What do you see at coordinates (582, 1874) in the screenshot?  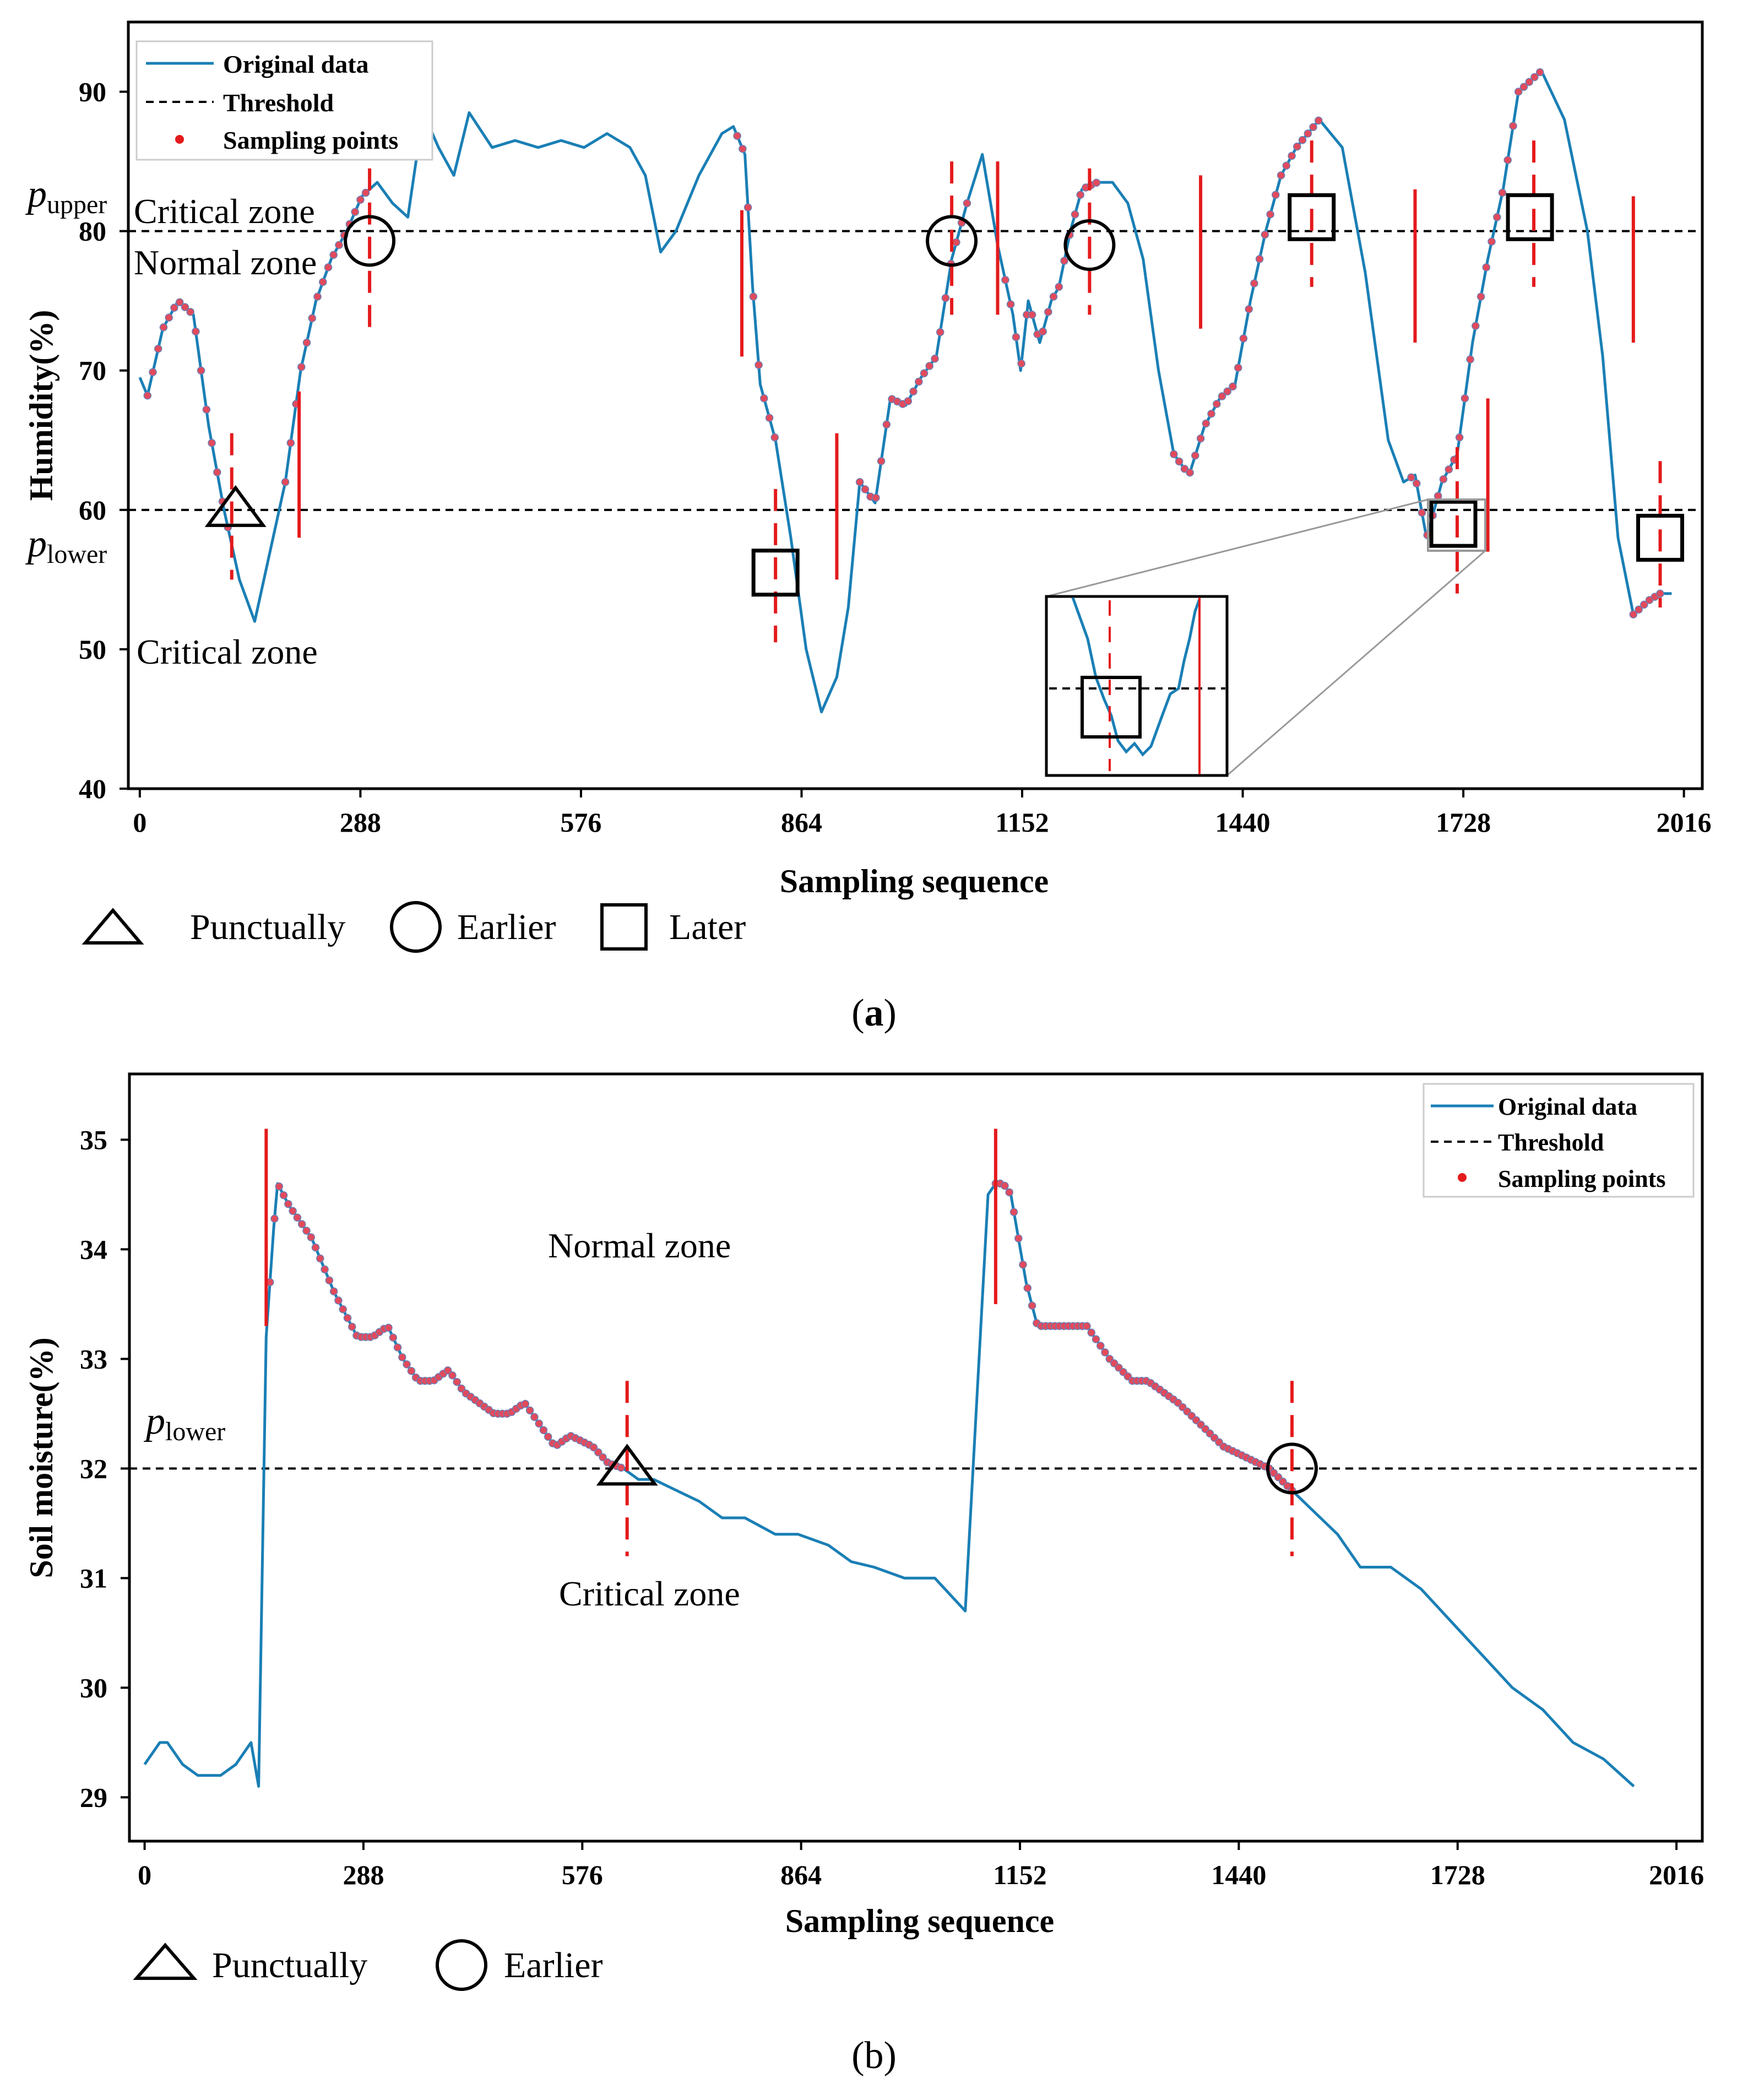 I see `x-tick-label: 576` at bounding box center [582, 1874].